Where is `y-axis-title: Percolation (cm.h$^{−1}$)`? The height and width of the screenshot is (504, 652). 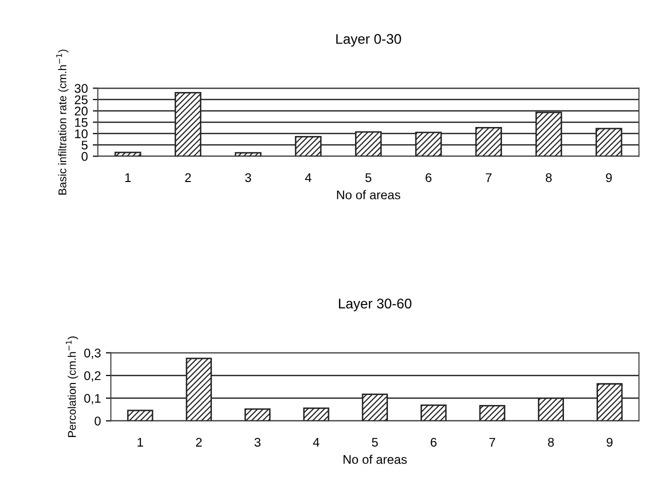 y-axis-title: Percolation (cm.h$^{−1}$) is located at coordinates (72, 386).